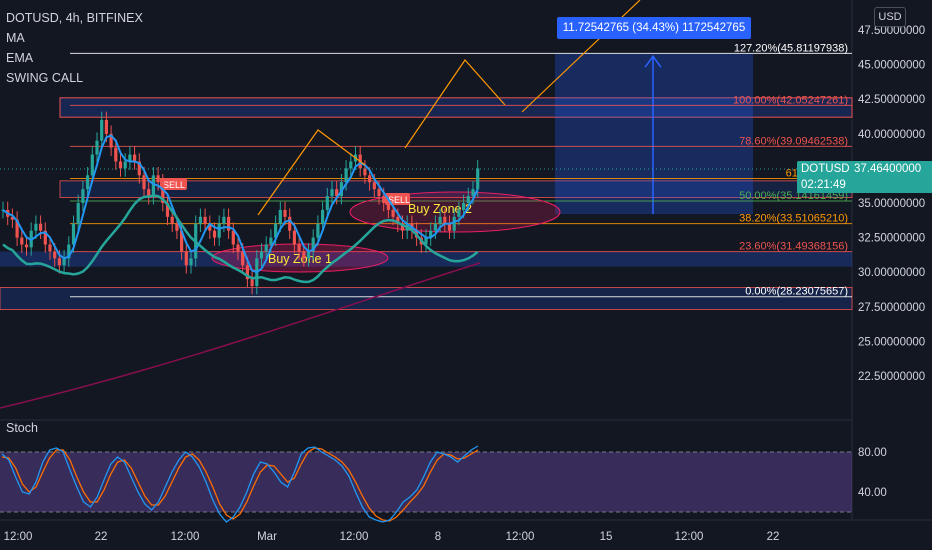  Describe the element at coordinates (426, 298) in the screenshot. I see `zone-band-bottom` at that location.